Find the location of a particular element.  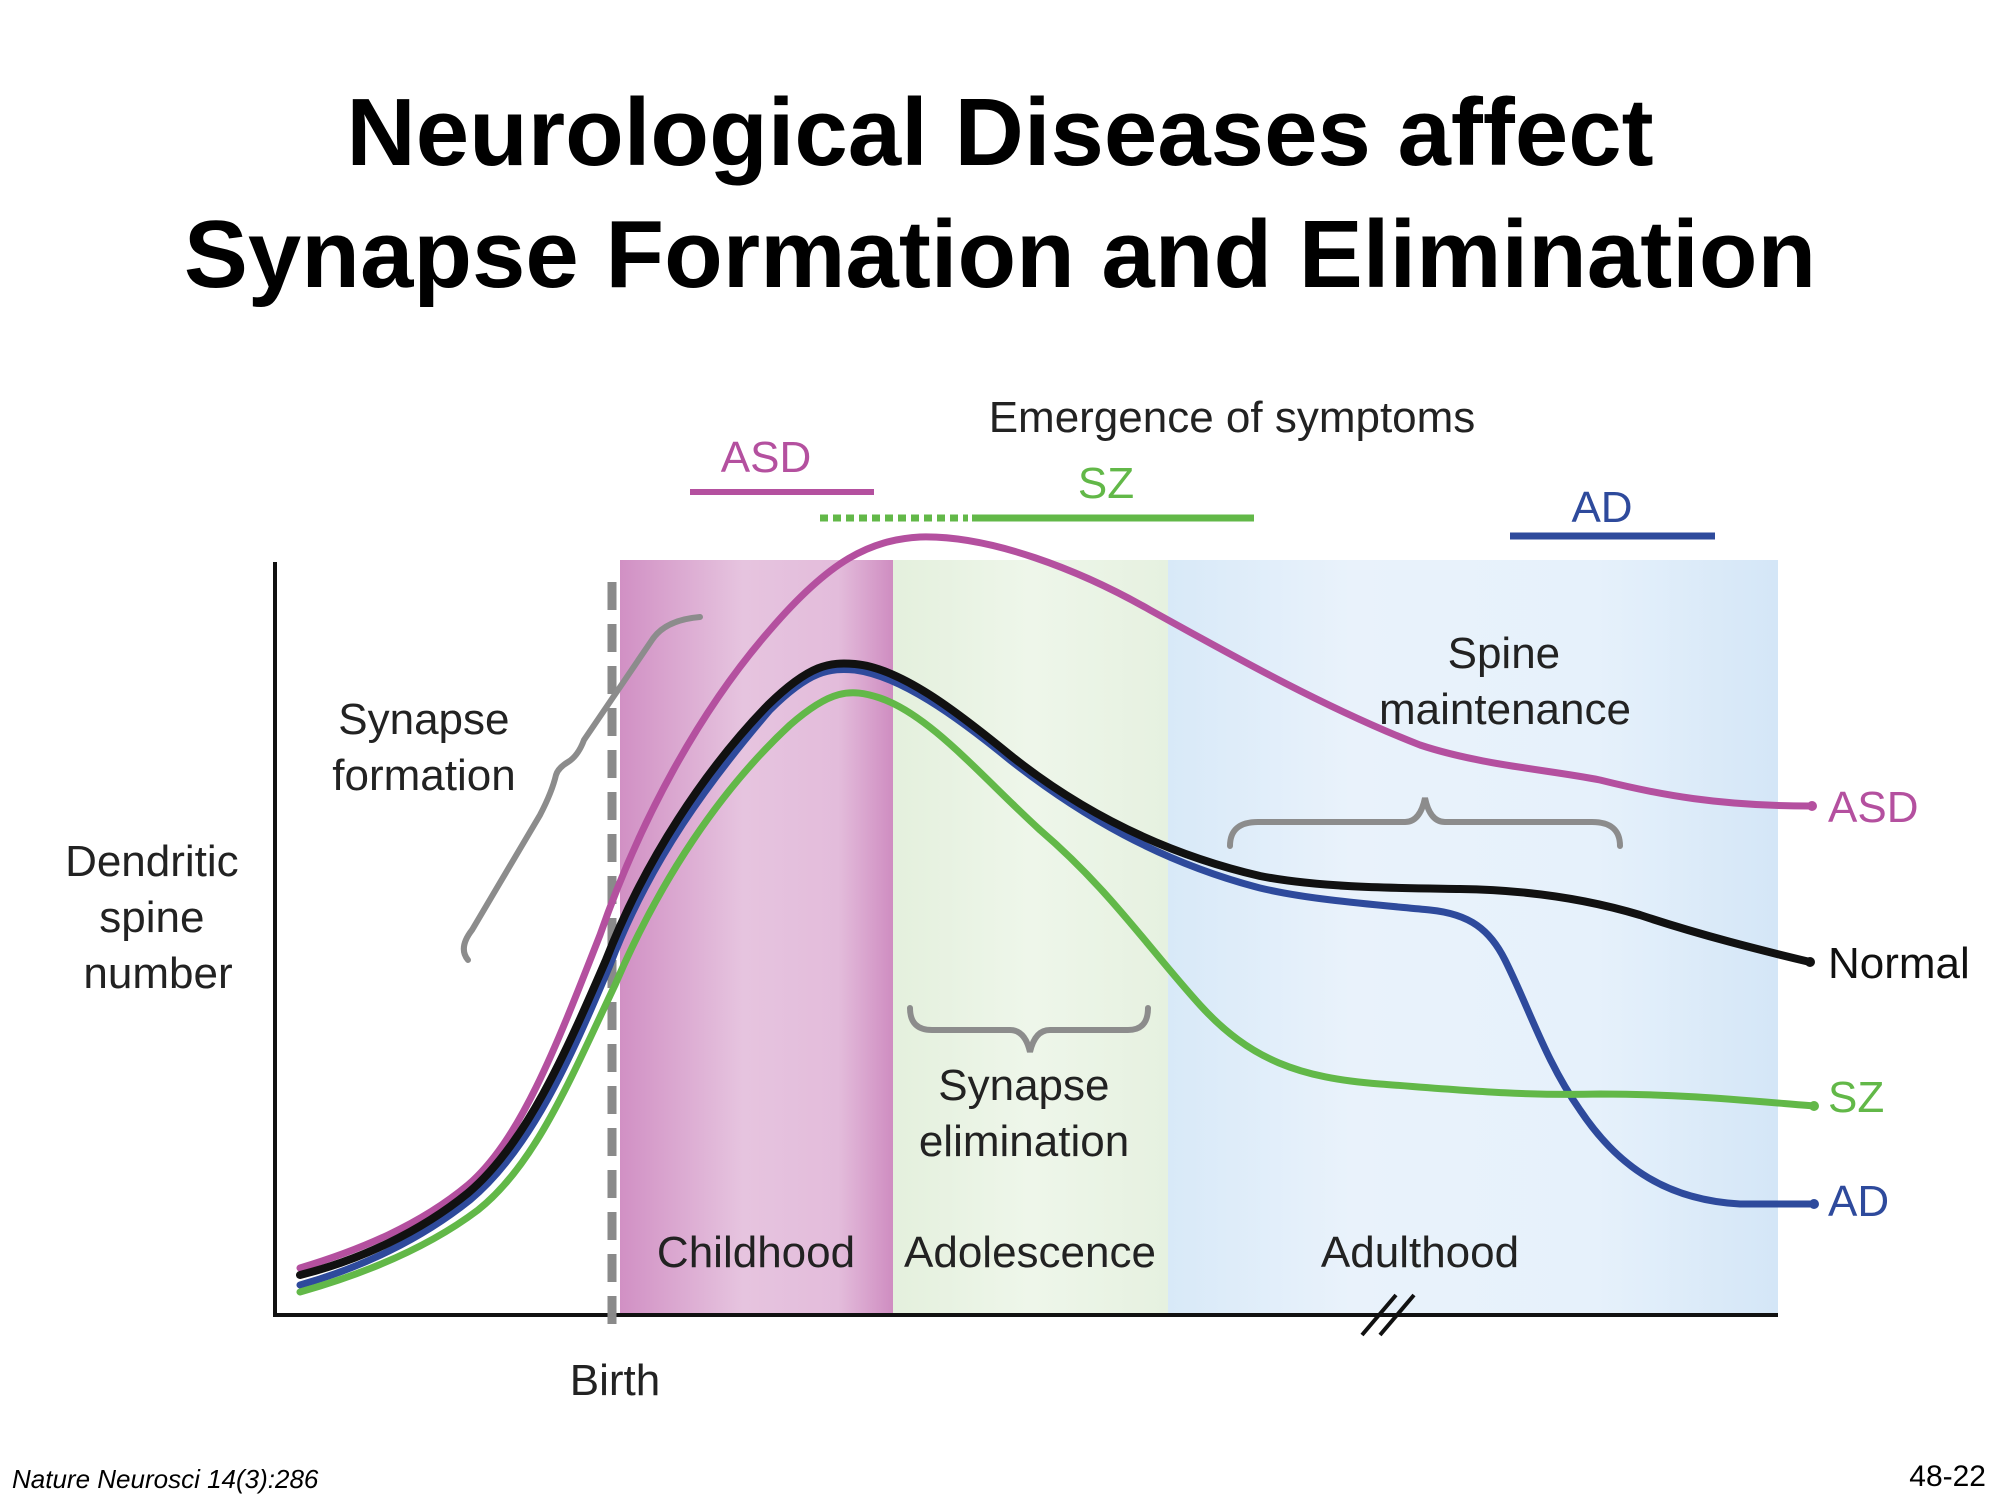

synapse-formation-label: Synapse formation is located at coordinates (426, 747).